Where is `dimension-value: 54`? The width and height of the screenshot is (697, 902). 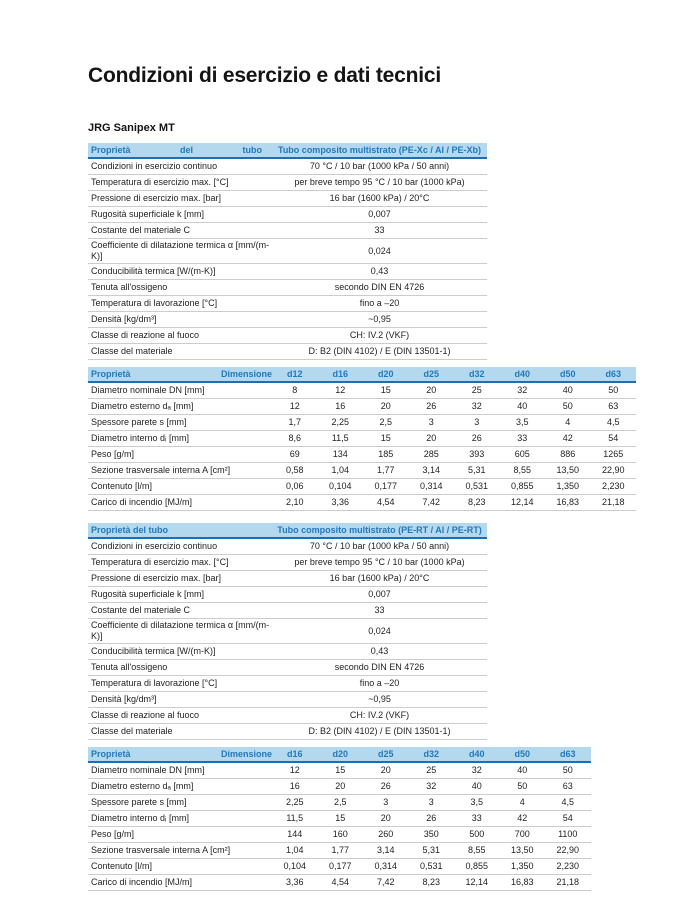 dimension-value: 54 is located at coordinates (567, 818).